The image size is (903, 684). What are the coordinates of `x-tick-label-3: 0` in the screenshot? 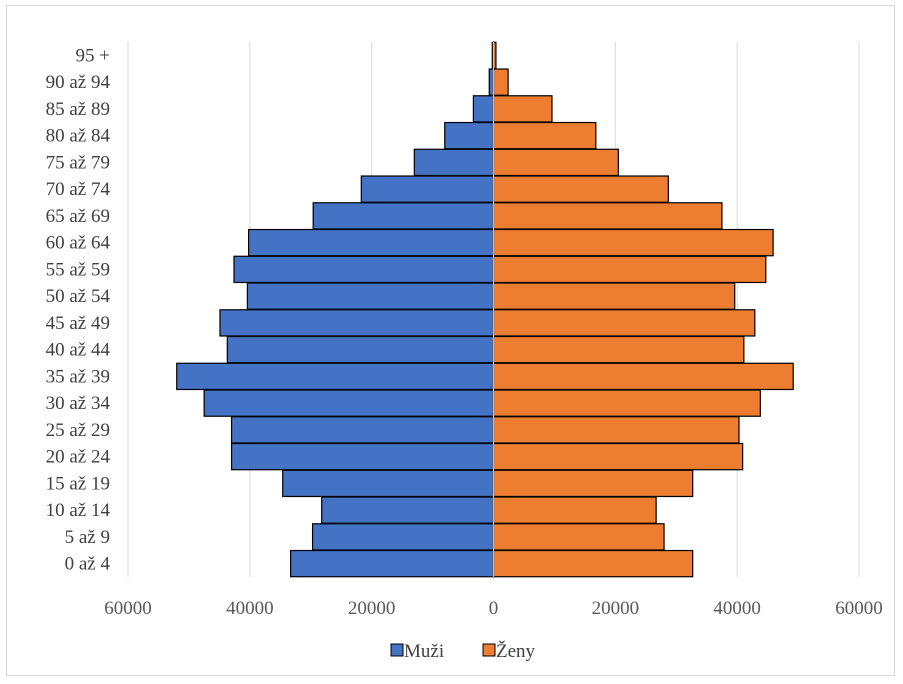 It's located at (494, 608).